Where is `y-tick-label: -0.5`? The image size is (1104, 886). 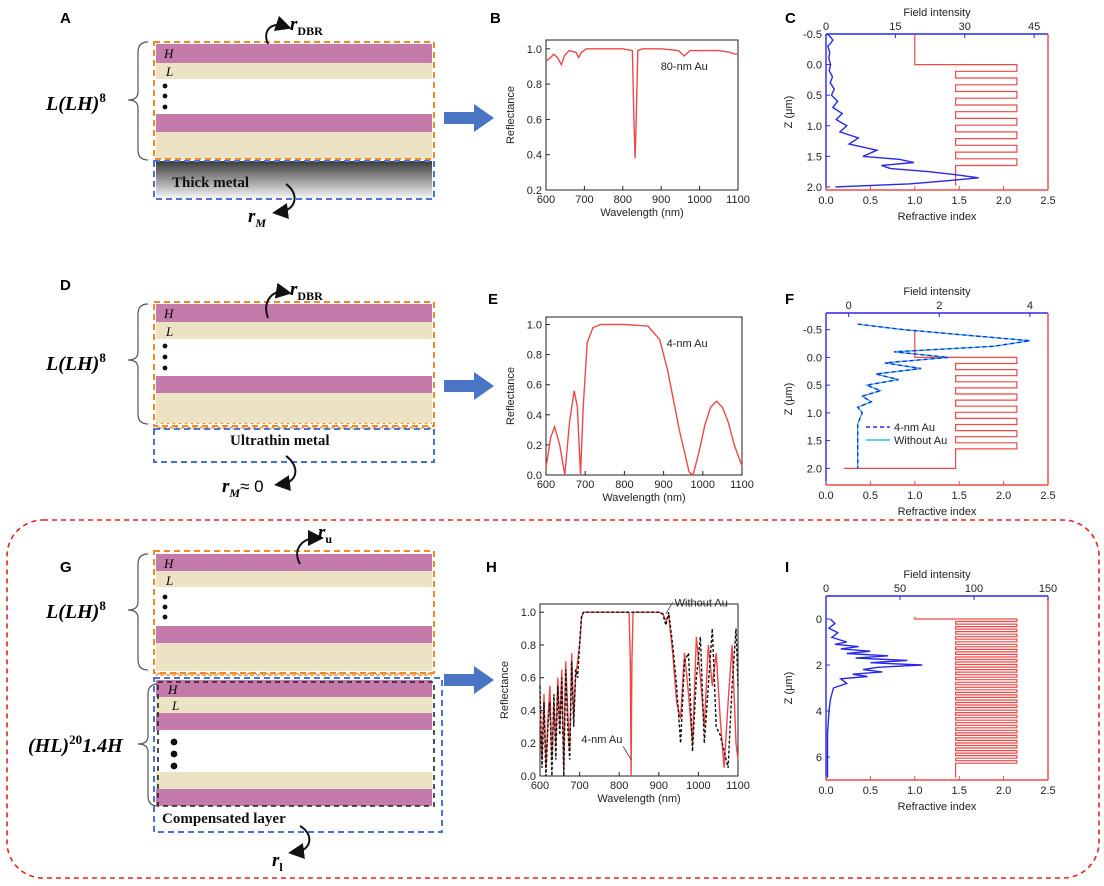
y-tick-label: -0.5 is located at coordinates (812, 35).